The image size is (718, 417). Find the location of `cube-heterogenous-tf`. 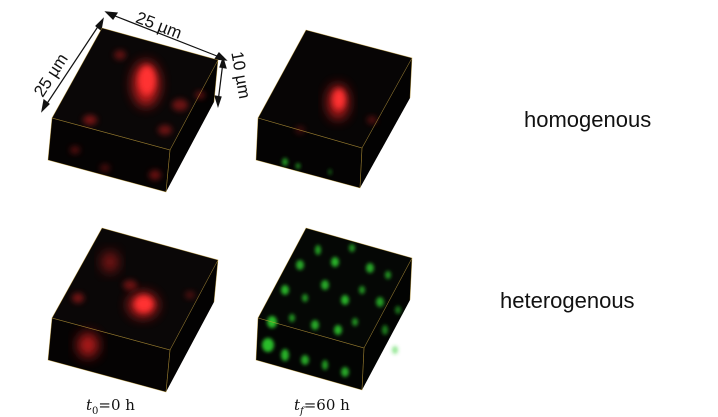

cube-heterogenous-tf is located at coordinates (334, 309).